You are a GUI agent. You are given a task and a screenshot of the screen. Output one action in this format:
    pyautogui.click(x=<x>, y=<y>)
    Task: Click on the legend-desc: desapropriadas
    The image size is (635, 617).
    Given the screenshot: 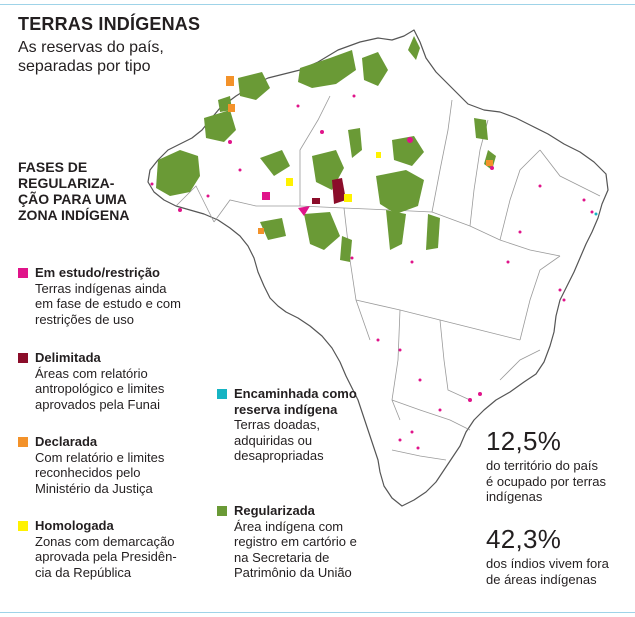 What is the action you would take?
    pyautogui.click(x=279, y=455)
    